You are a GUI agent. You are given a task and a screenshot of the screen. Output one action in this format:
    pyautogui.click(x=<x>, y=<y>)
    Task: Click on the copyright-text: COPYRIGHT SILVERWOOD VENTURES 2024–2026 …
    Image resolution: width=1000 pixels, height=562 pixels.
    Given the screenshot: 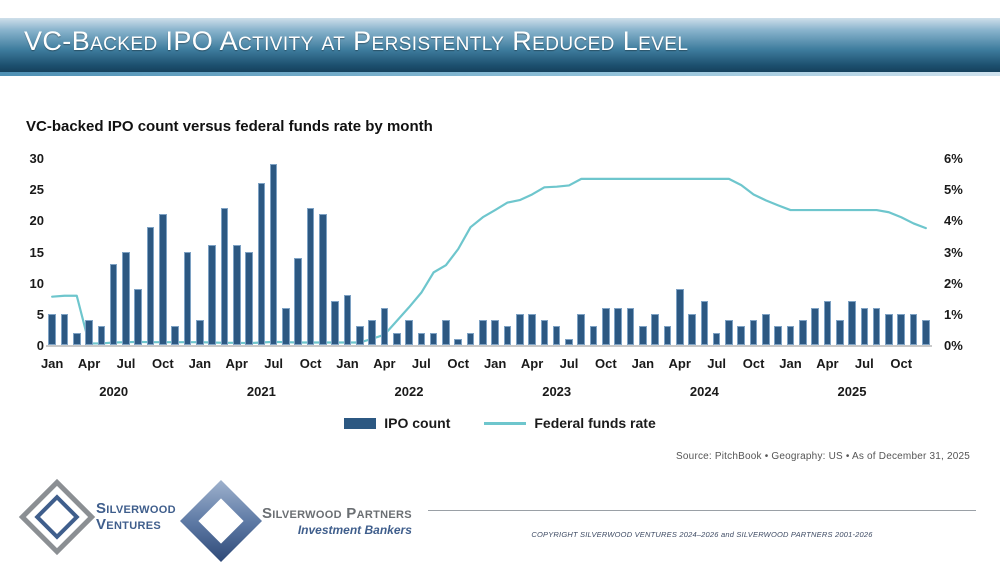 What is the action you would take?
    pyautogui.click(x=702, y=534)
    